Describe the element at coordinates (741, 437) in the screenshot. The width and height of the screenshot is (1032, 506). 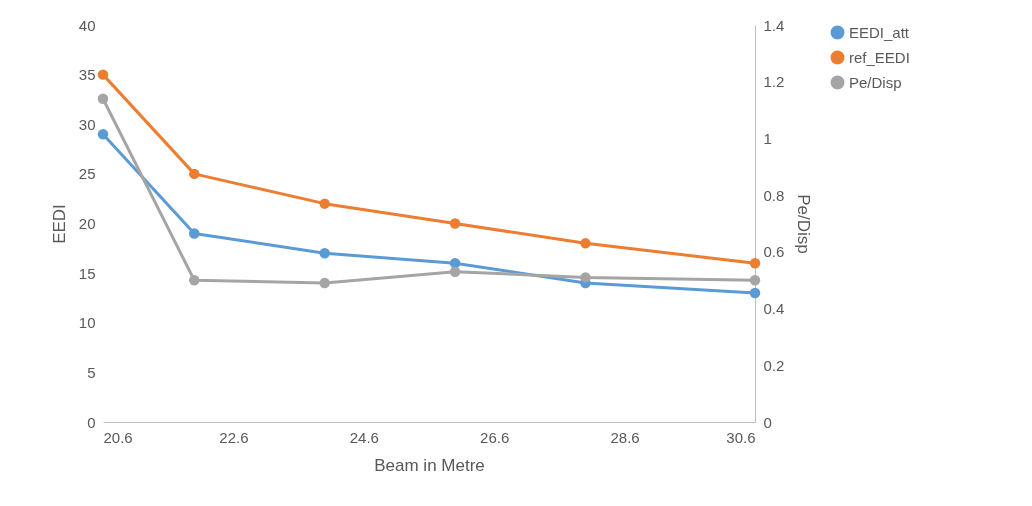
I see `x-tick-label: 30.6` at that location.